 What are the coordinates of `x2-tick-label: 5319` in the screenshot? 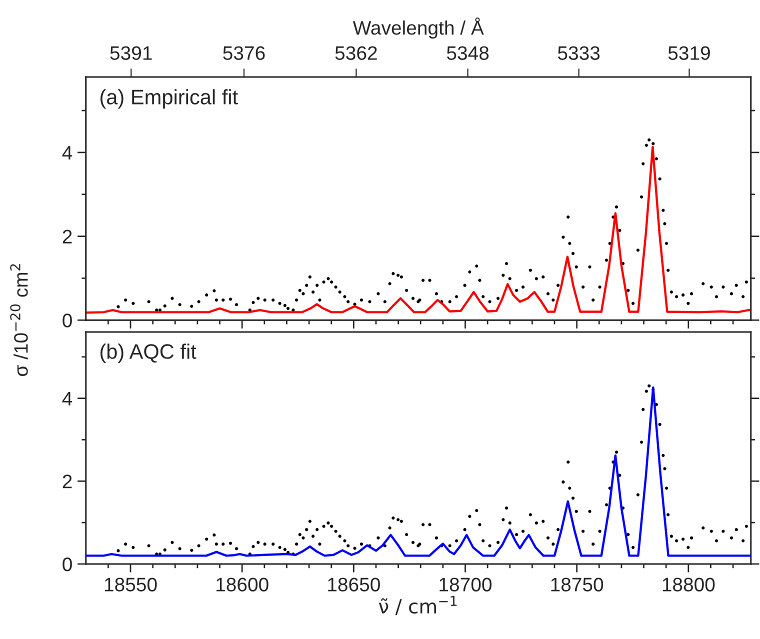 It's located at (689, 53).